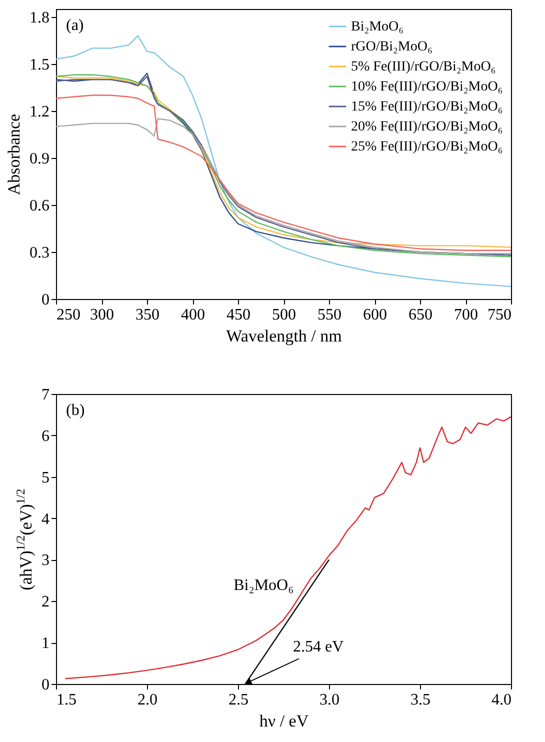 This screenshot has width=545, height=742. Describe the element at coordinates (420, 700) in the screenshot. I see `x-tick-label: 3.5` at that location.